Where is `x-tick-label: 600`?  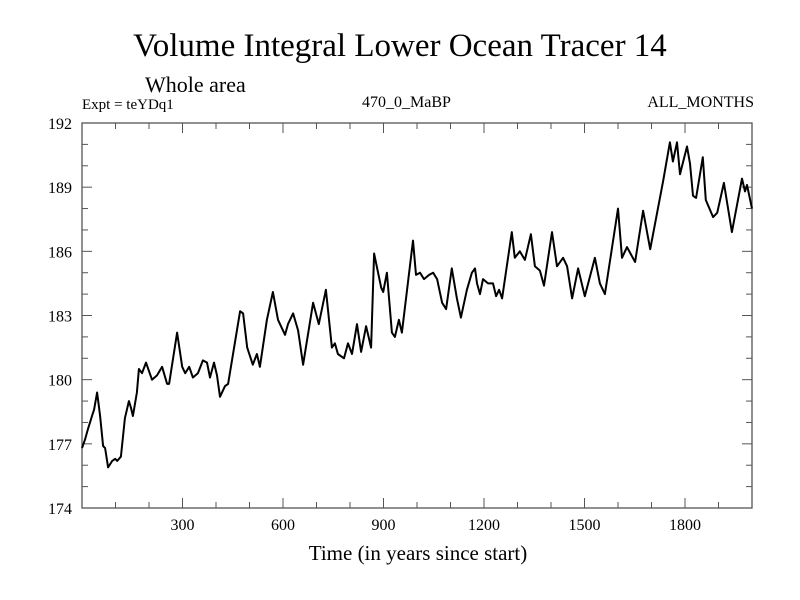
x-tick-label: 600 is located at coordinates (283, 525).